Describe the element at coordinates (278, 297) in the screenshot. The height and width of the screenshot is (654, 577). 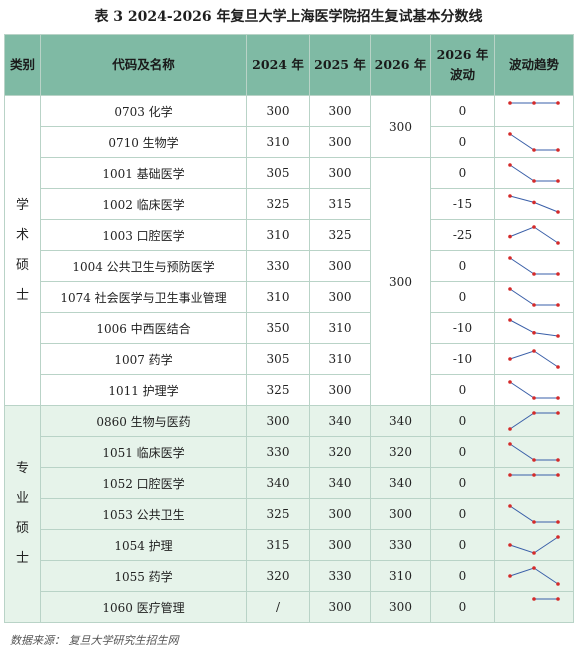
I see `score-2024: 310` at that location.